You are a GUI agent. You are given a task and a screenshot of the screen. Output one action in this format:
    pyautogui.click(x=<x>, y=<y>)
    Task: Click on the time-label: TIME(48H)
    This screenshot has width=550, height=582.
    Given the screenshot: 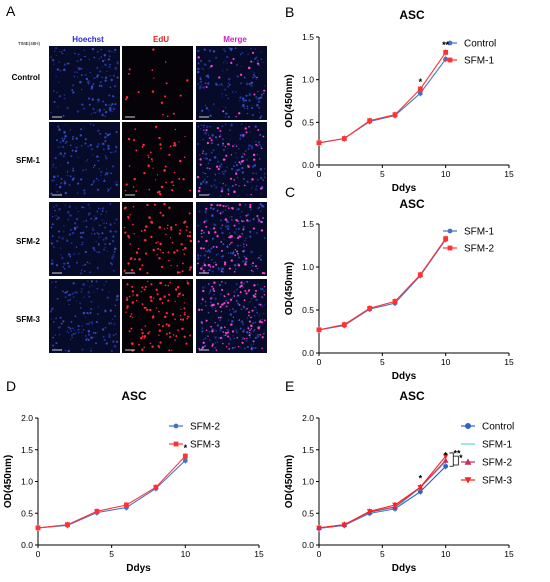 What is the action you would take?
    pyautogui.click(x=29, y=43)
    